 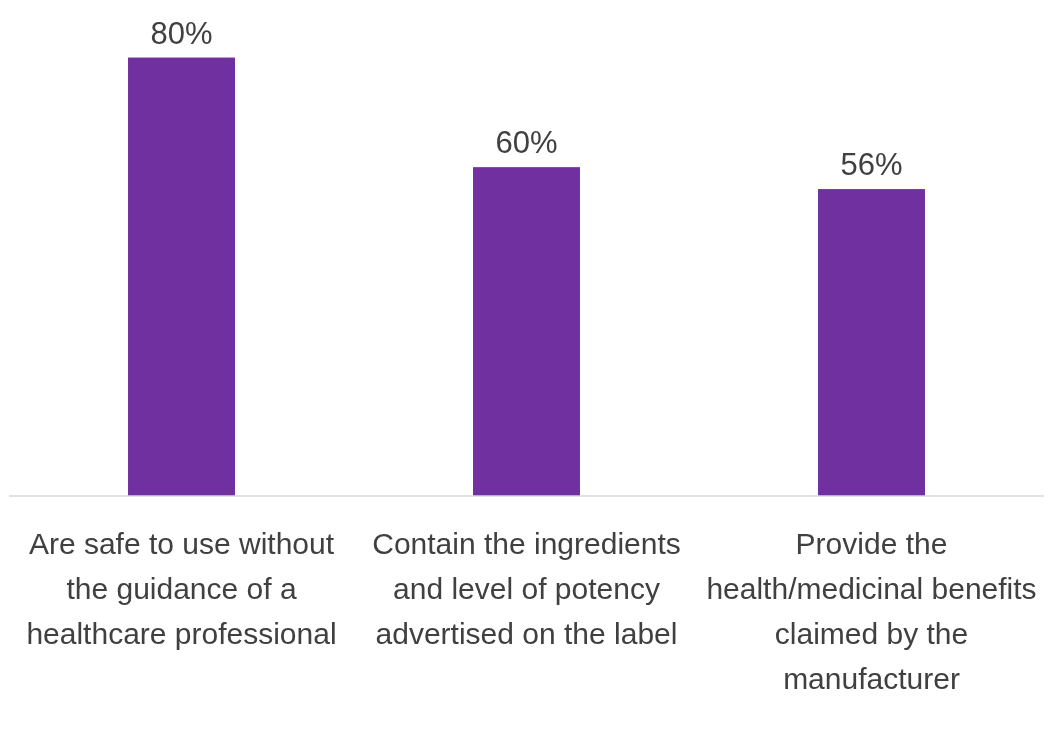 What do you see at coordinates (526, 143) in the screenshot?
I see `data-label: 60%` at bounding box center [526, 143].